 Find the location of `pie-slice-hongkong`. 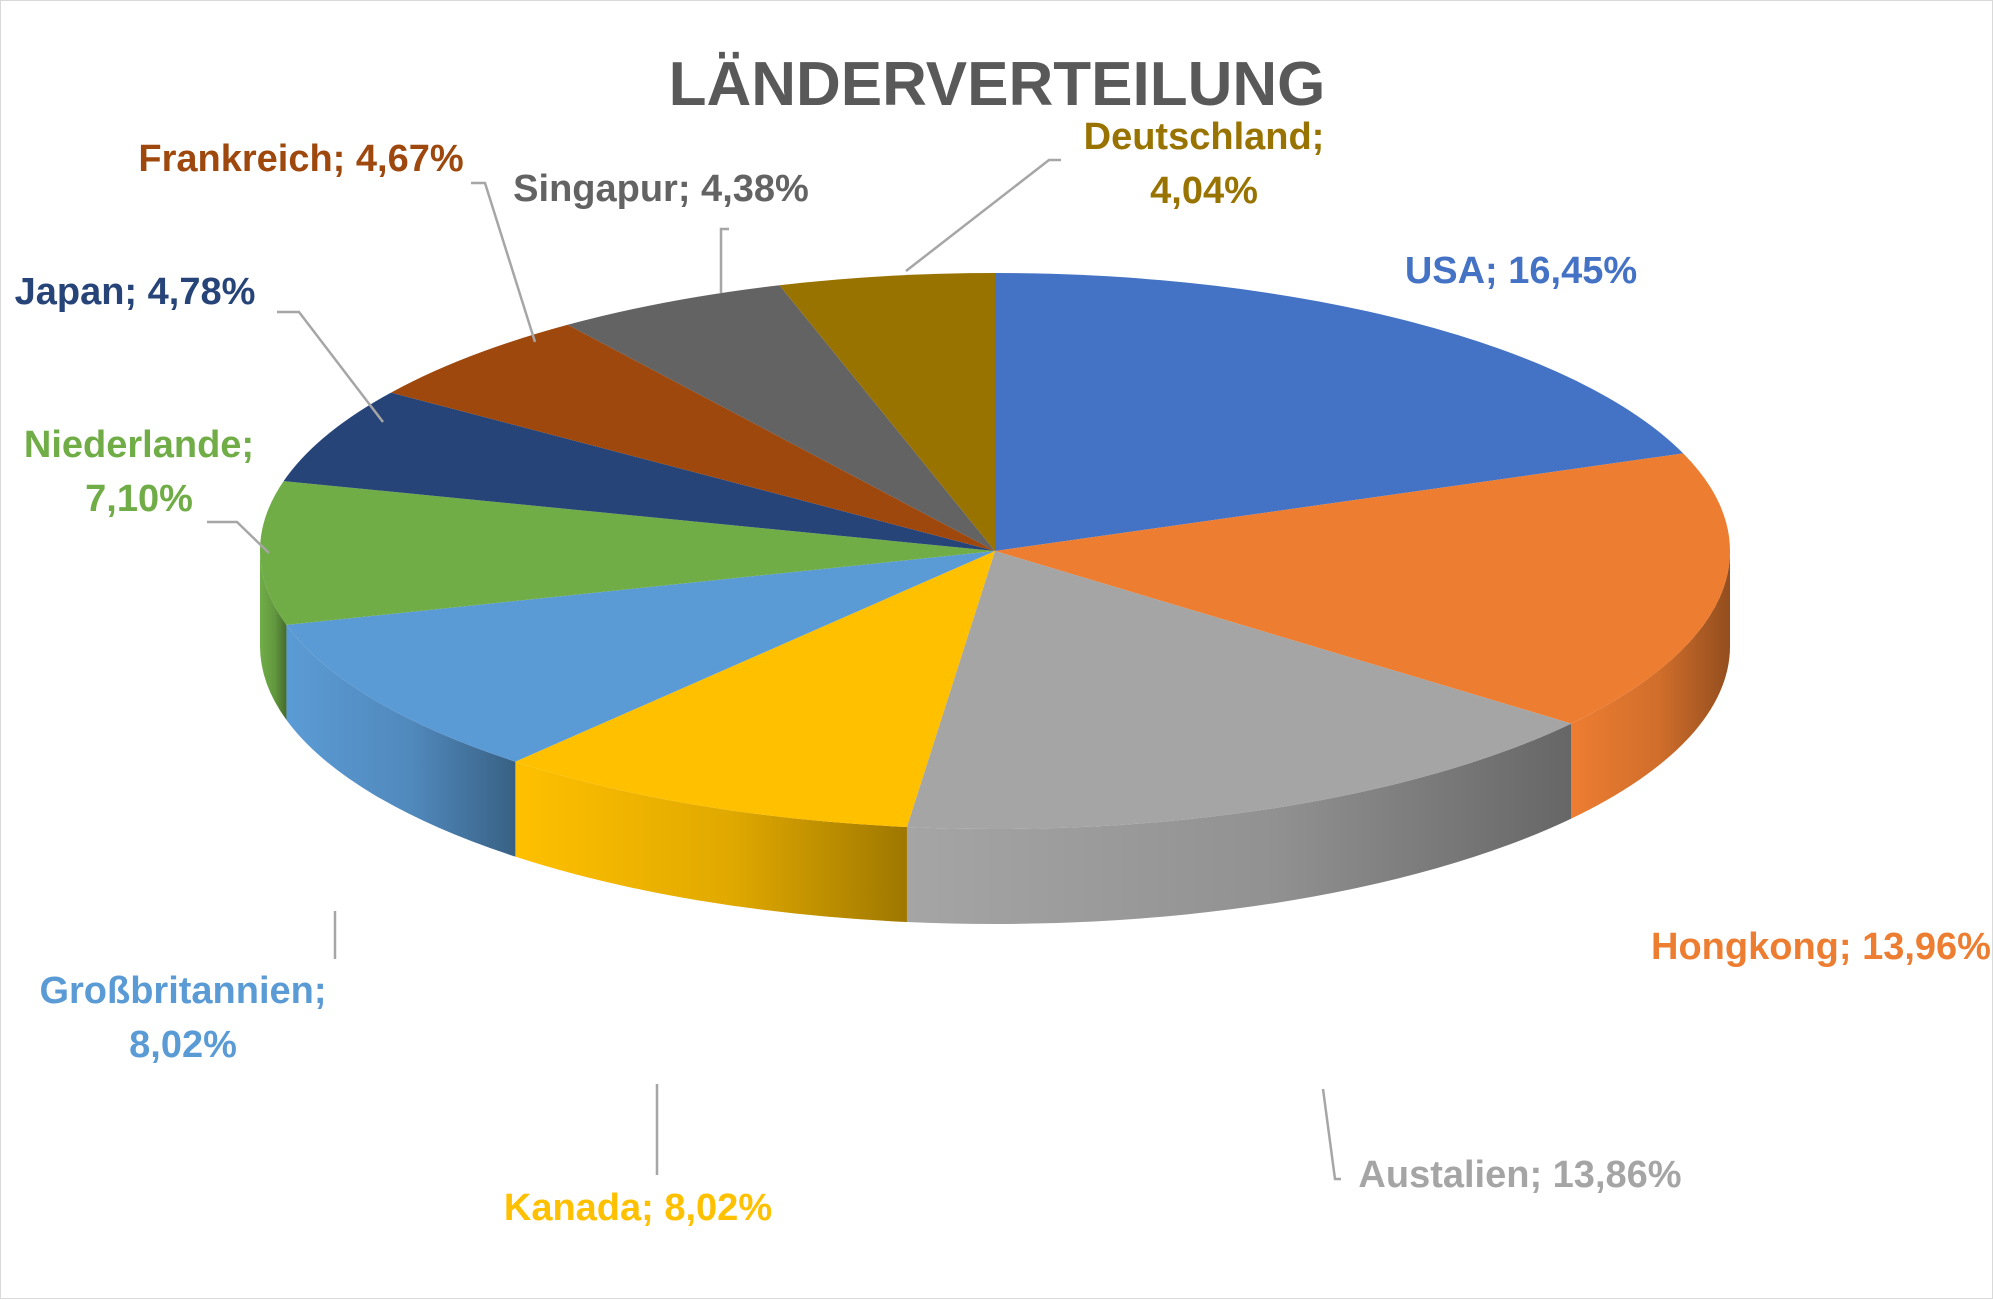

pie-slice-hongkong is located at coordinates (1362, 588).